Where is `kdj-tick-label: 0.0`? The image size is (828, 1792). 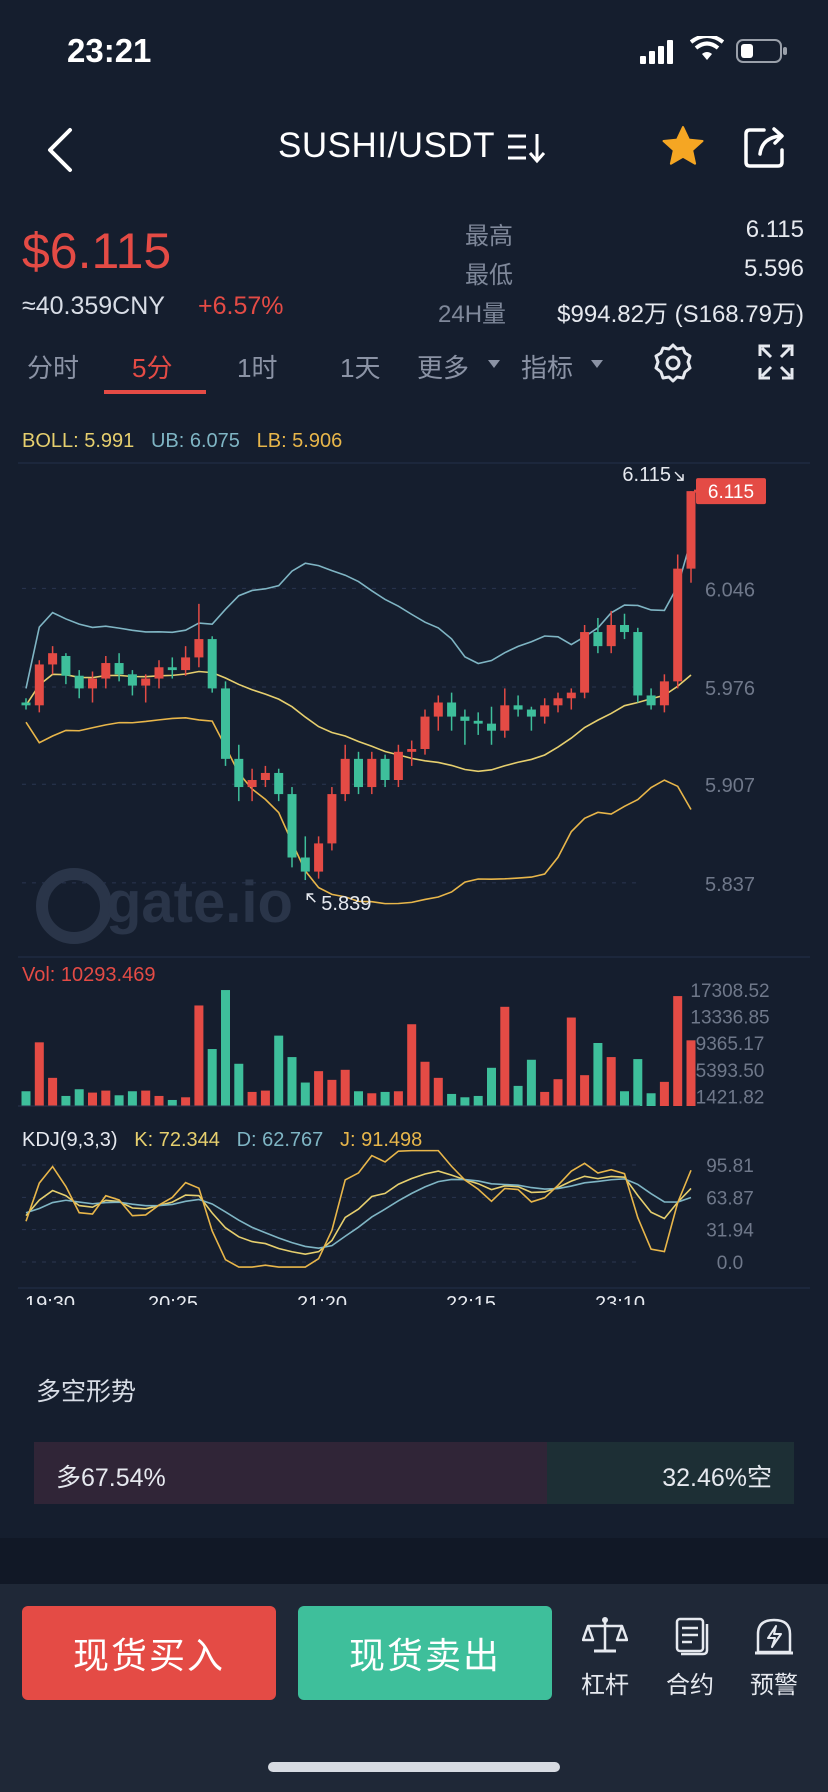 kdj-tick-label: 0.0 is located at coordinates (730, 1263).